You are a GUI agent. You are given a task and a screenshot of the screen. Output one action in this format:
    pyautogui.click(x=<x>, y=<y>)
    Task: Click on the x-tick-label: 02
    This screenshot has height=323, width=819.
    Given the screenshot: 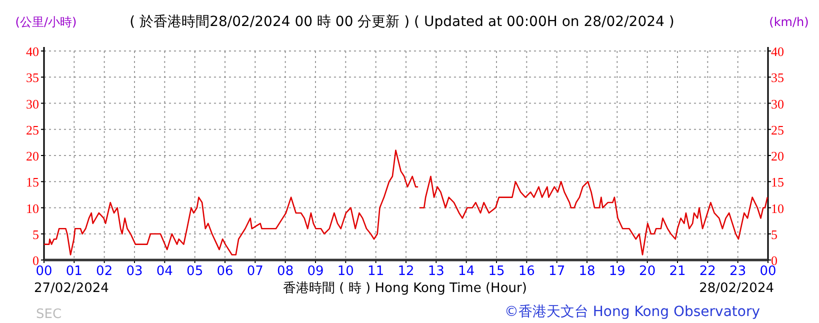 What is the action you would take?
    pyautogui.click(x=104, y=271)
    